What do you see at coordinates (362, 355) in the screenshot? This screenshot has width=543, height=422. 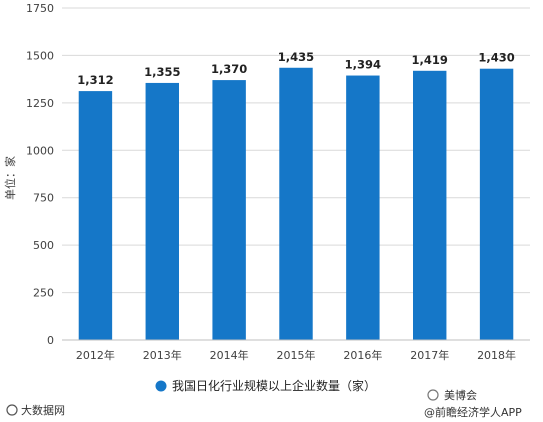 I see `x-tick-label: 2016年` at bounding box center [362, 355].